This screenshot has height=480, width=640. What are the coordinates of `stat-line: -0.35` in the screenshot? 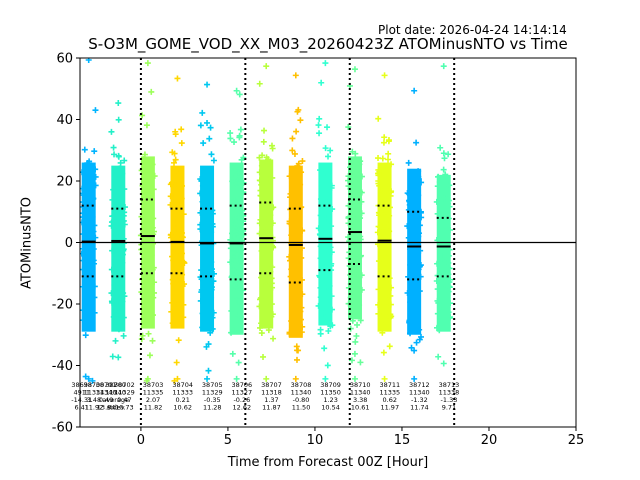 It's located at (212, 400).